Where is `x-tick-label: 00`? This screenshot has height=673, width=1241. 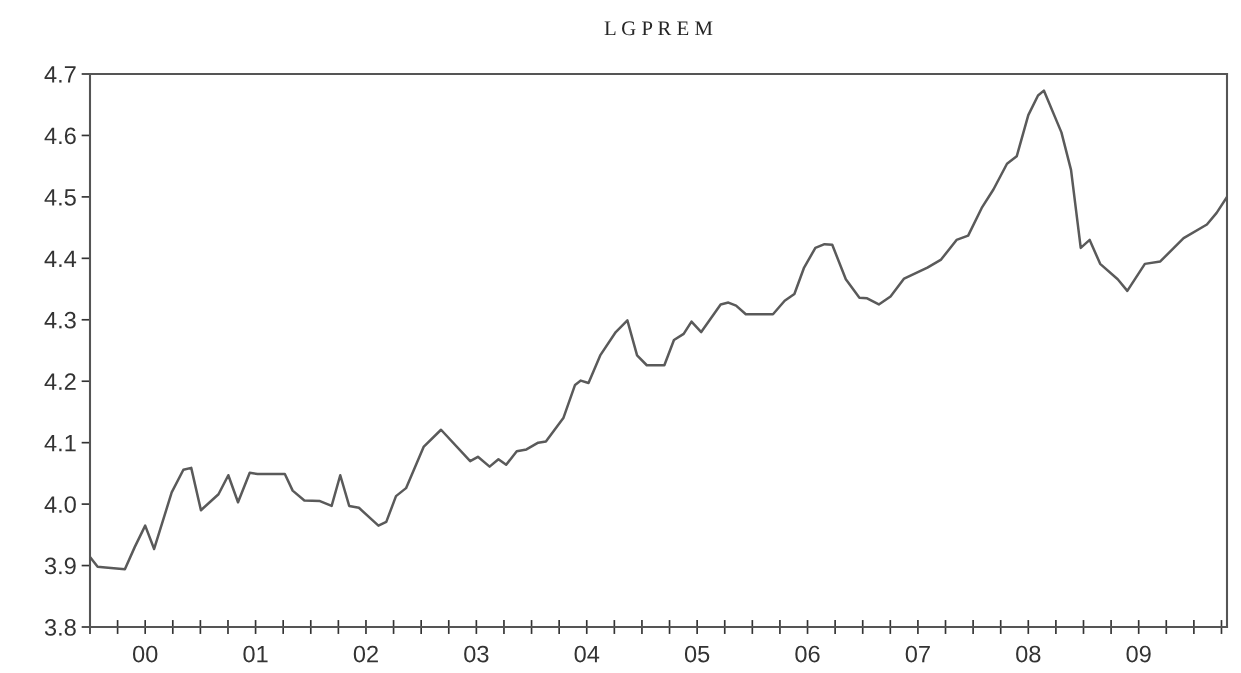 x-tick-label: 00 is located at coordinates (145, 654).